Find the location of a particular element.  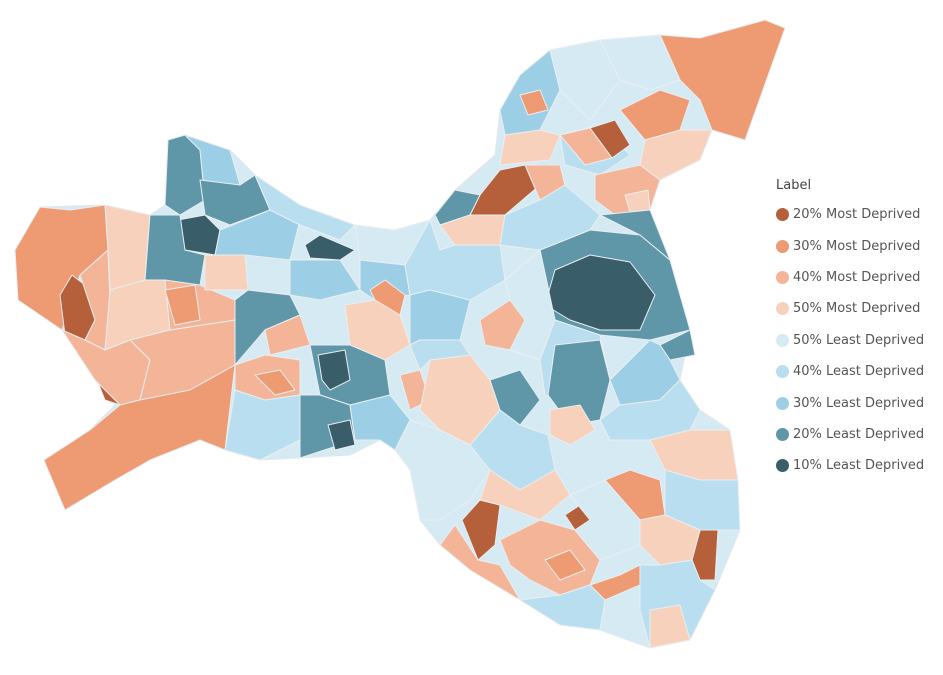

legend-item: 50% Most Deprived is located at coordinates (856, 308).